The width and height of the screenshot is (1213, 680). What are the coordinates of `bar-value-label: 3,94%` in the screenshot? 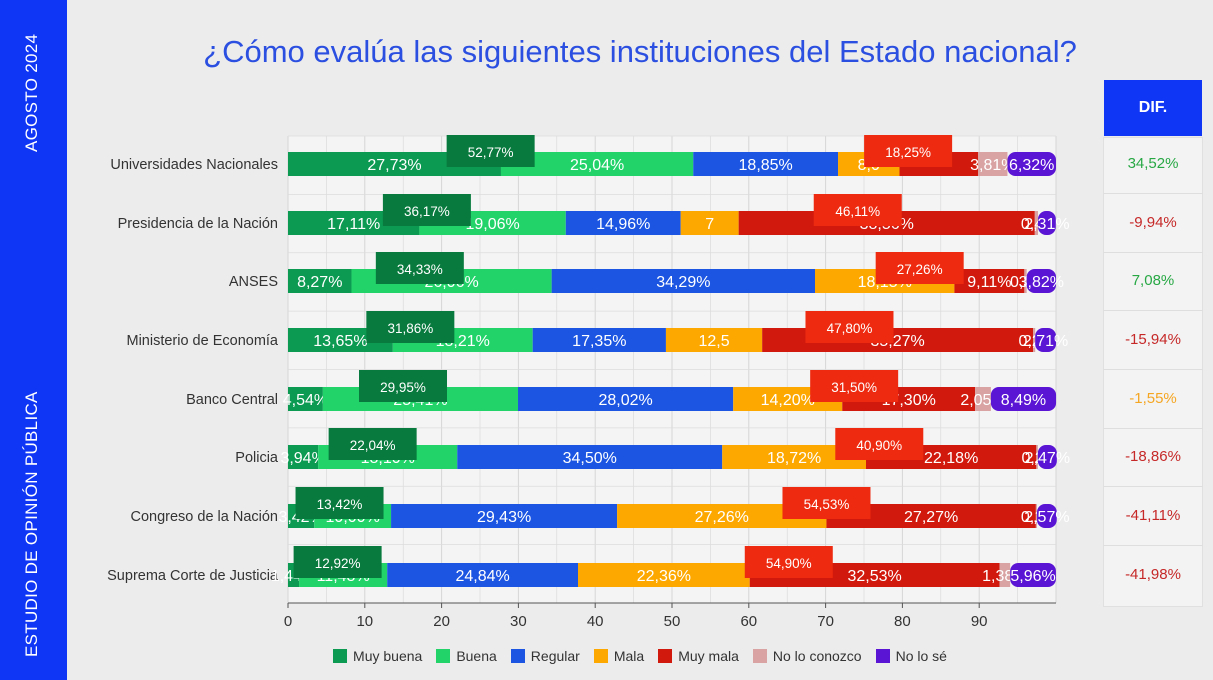 It's located at (302, 458).